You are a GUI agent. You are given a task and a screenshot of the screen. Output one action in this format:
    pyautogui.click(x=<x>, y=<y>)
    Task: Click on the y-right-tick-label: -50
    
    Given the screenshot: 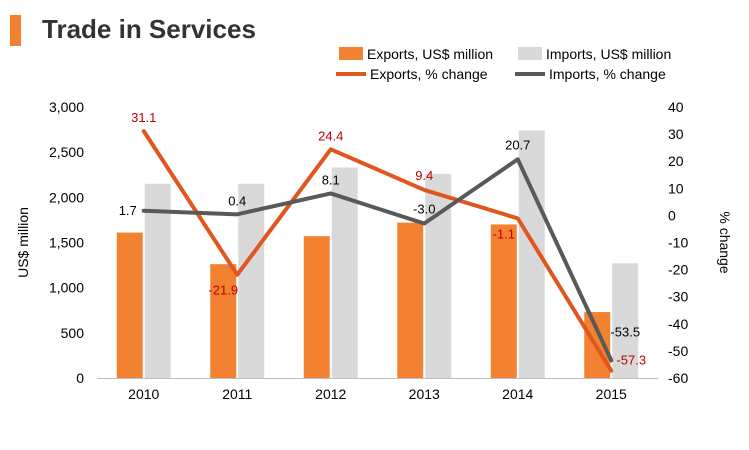 What is the action you would take?
    pyautogui.click(x=678, y=351)
    